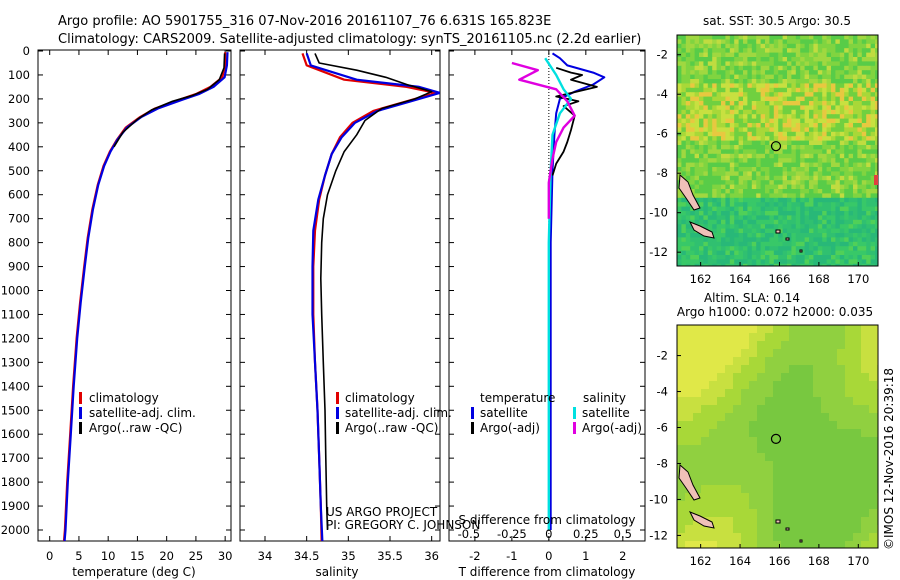 Image resolution: width=900 pixels, height=580 pixels. Describe the element at coordinates (777, 150) in the screenshot. I see `map-field` at that location.